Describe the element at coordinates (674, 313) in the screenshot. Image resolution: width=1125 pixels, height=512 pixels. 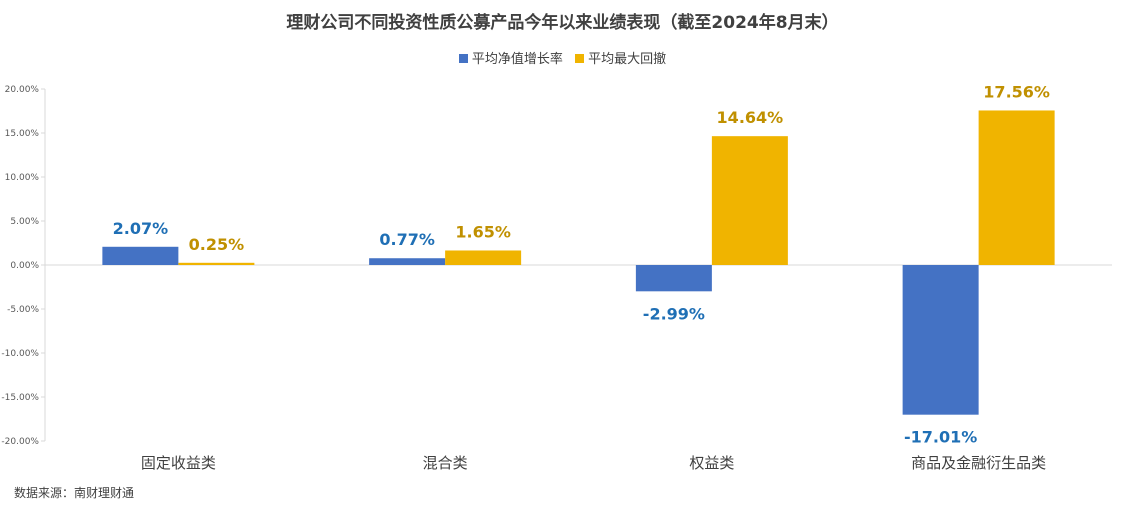
I see `data-label: -2.99%` at that location.